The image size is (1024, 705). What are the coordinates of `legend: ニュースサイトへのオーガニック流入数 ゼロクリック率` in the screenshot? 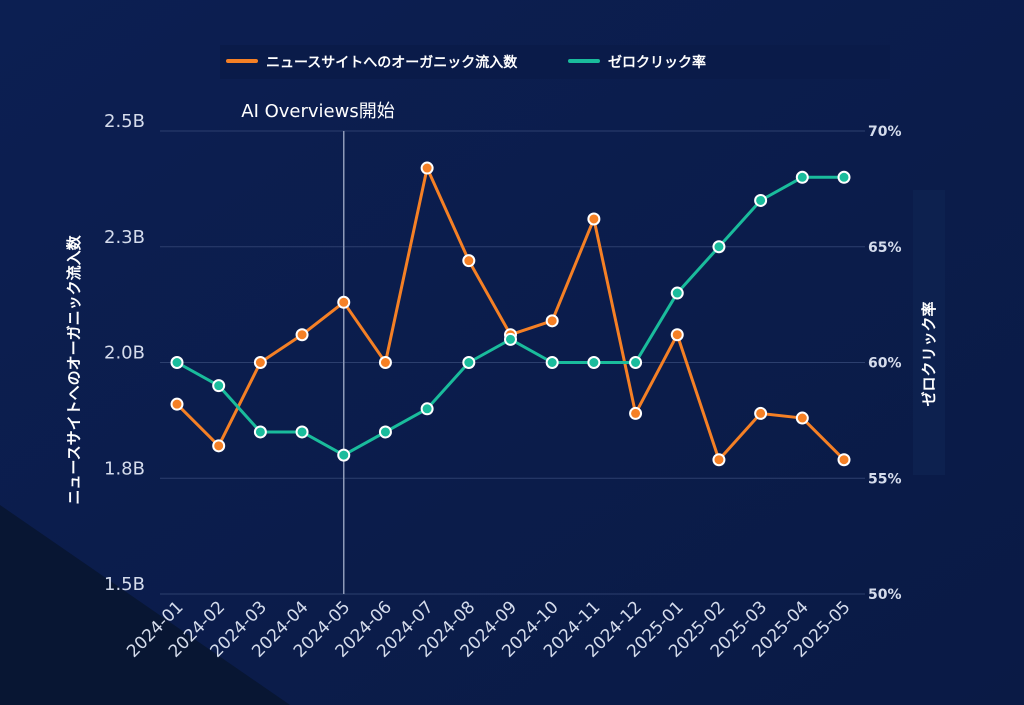 It's located at (466, 62).